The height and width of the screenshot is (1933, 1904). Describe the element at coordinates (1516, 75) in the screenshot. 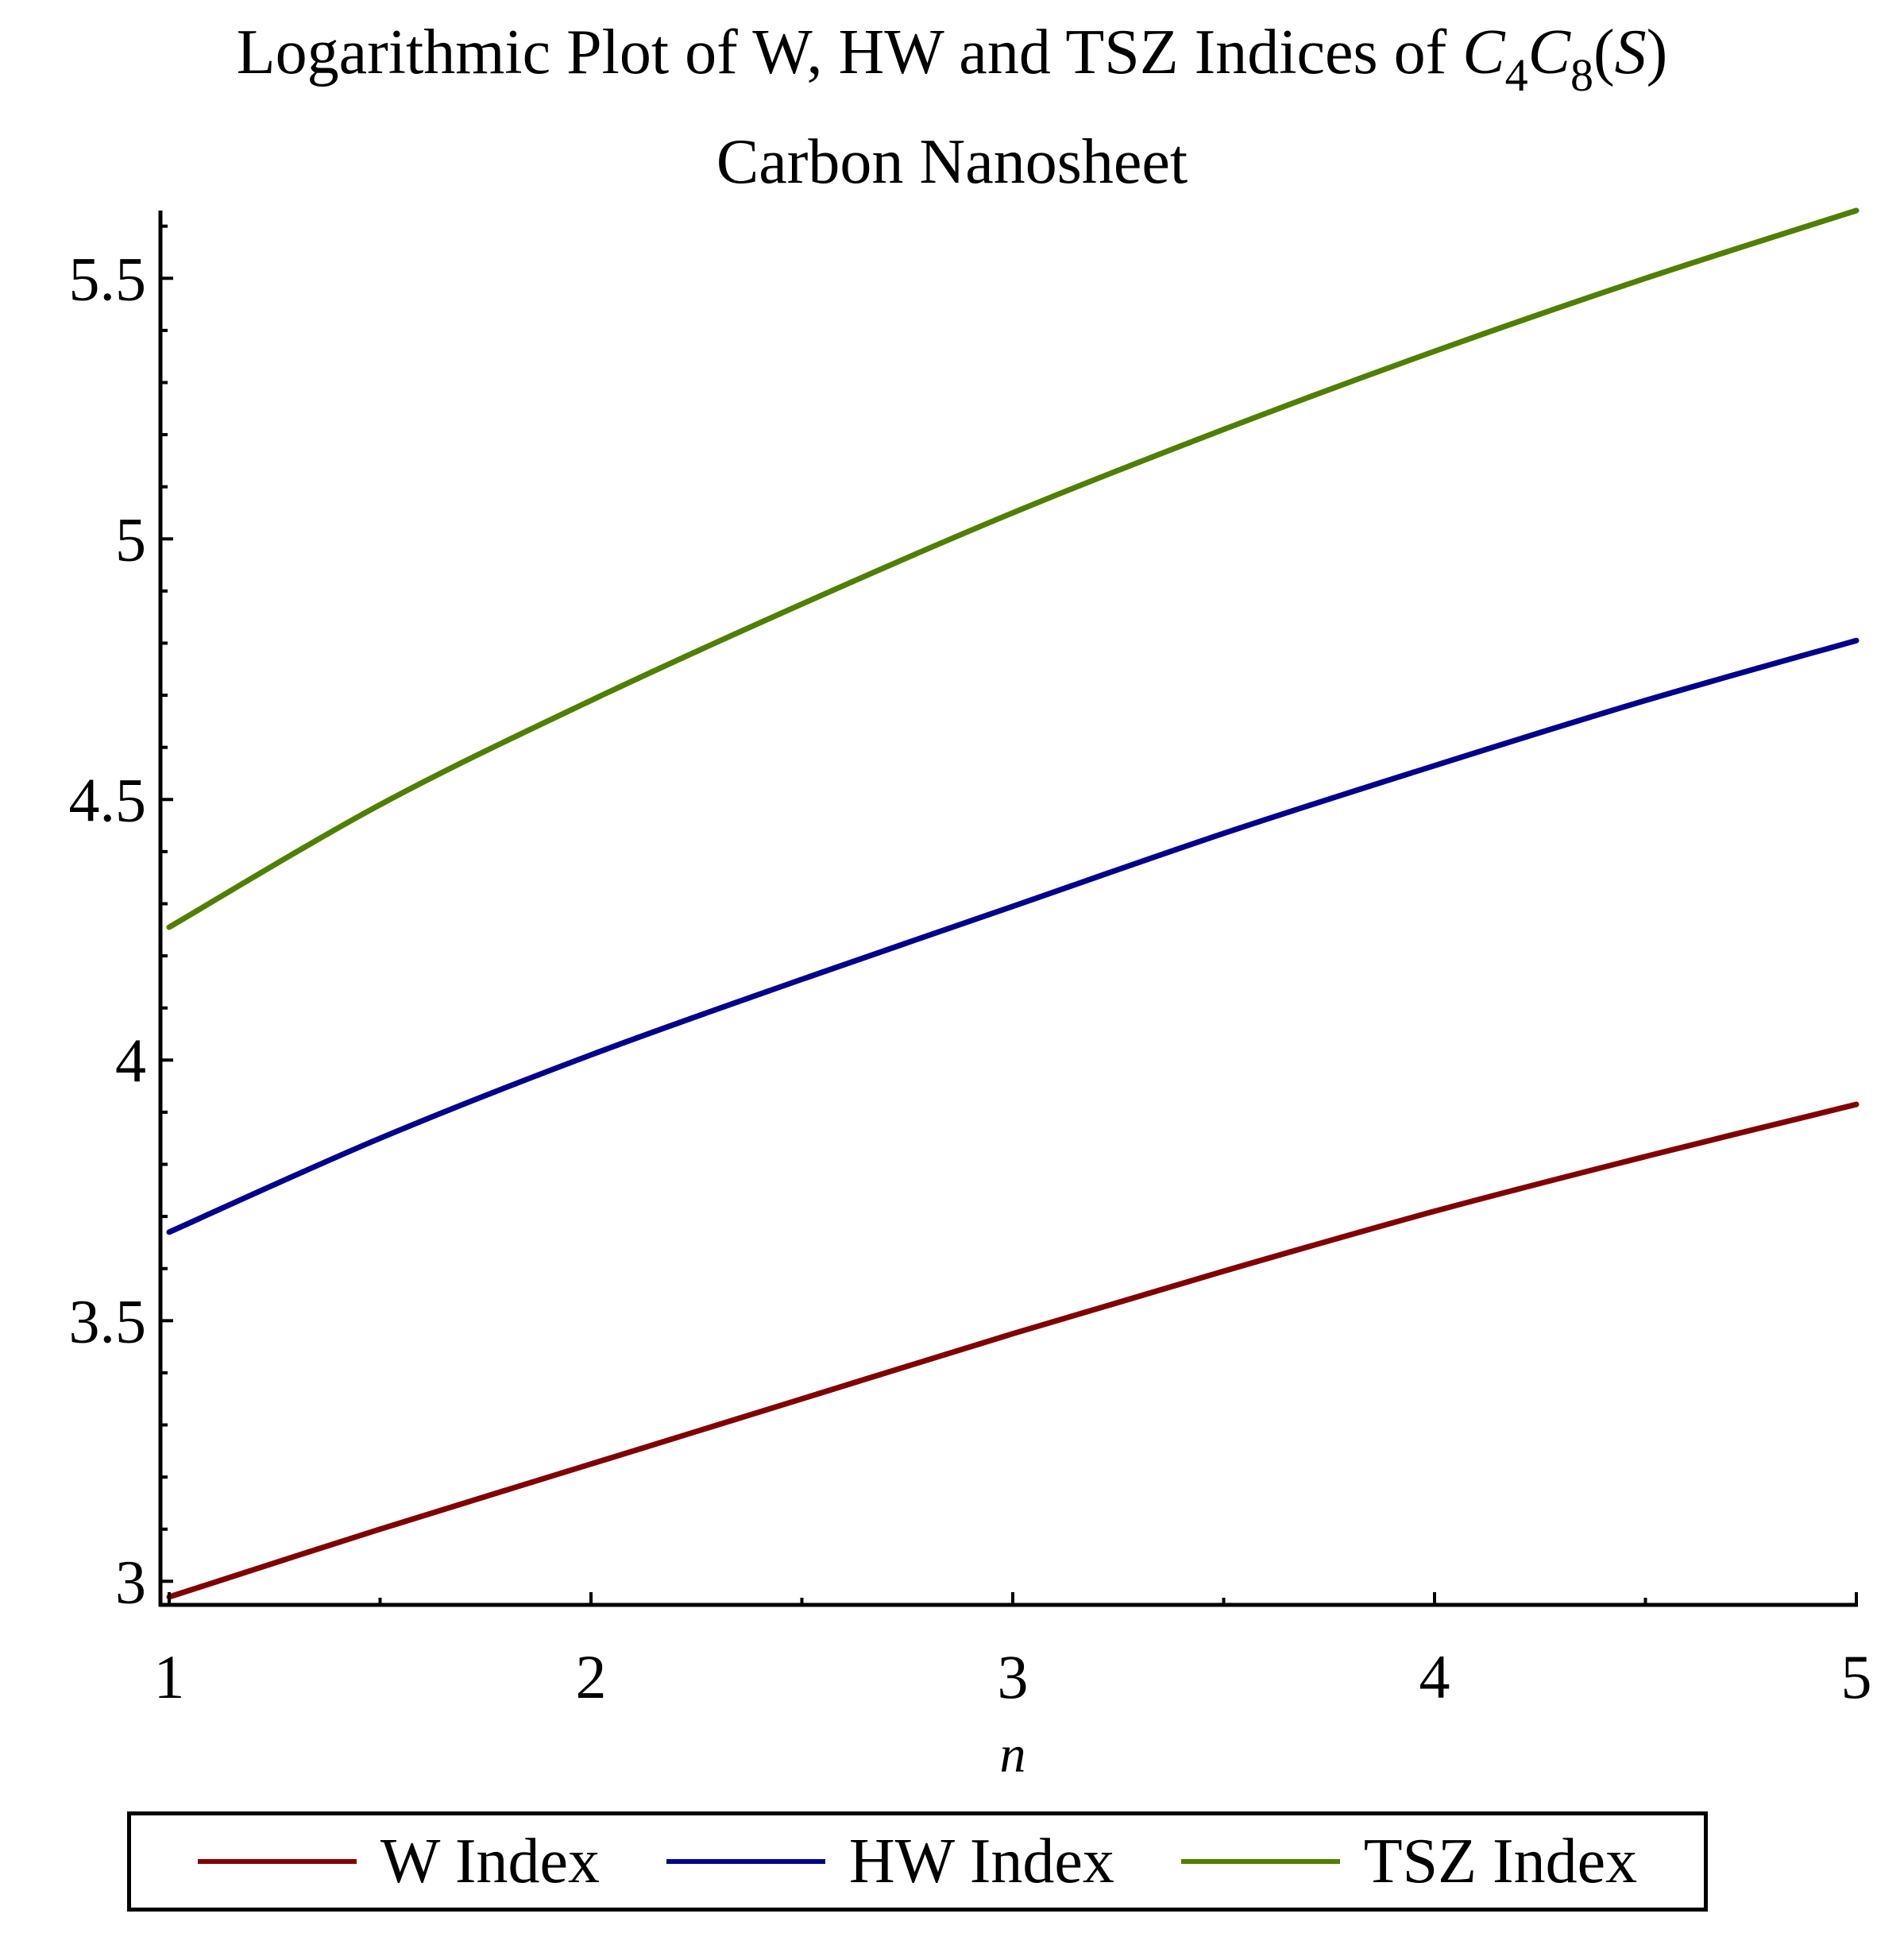

I see `title-math-sub1: 4` at that location.